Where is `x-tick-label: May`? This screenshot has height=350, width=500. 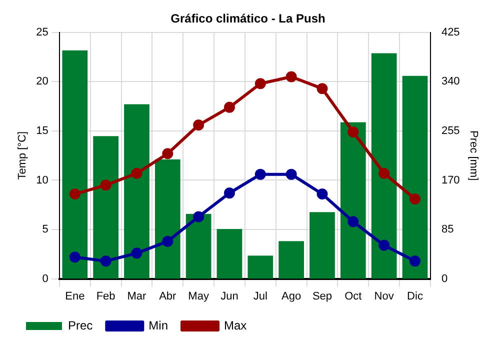
x-tick-label: May is located at coordinates (199, 296).